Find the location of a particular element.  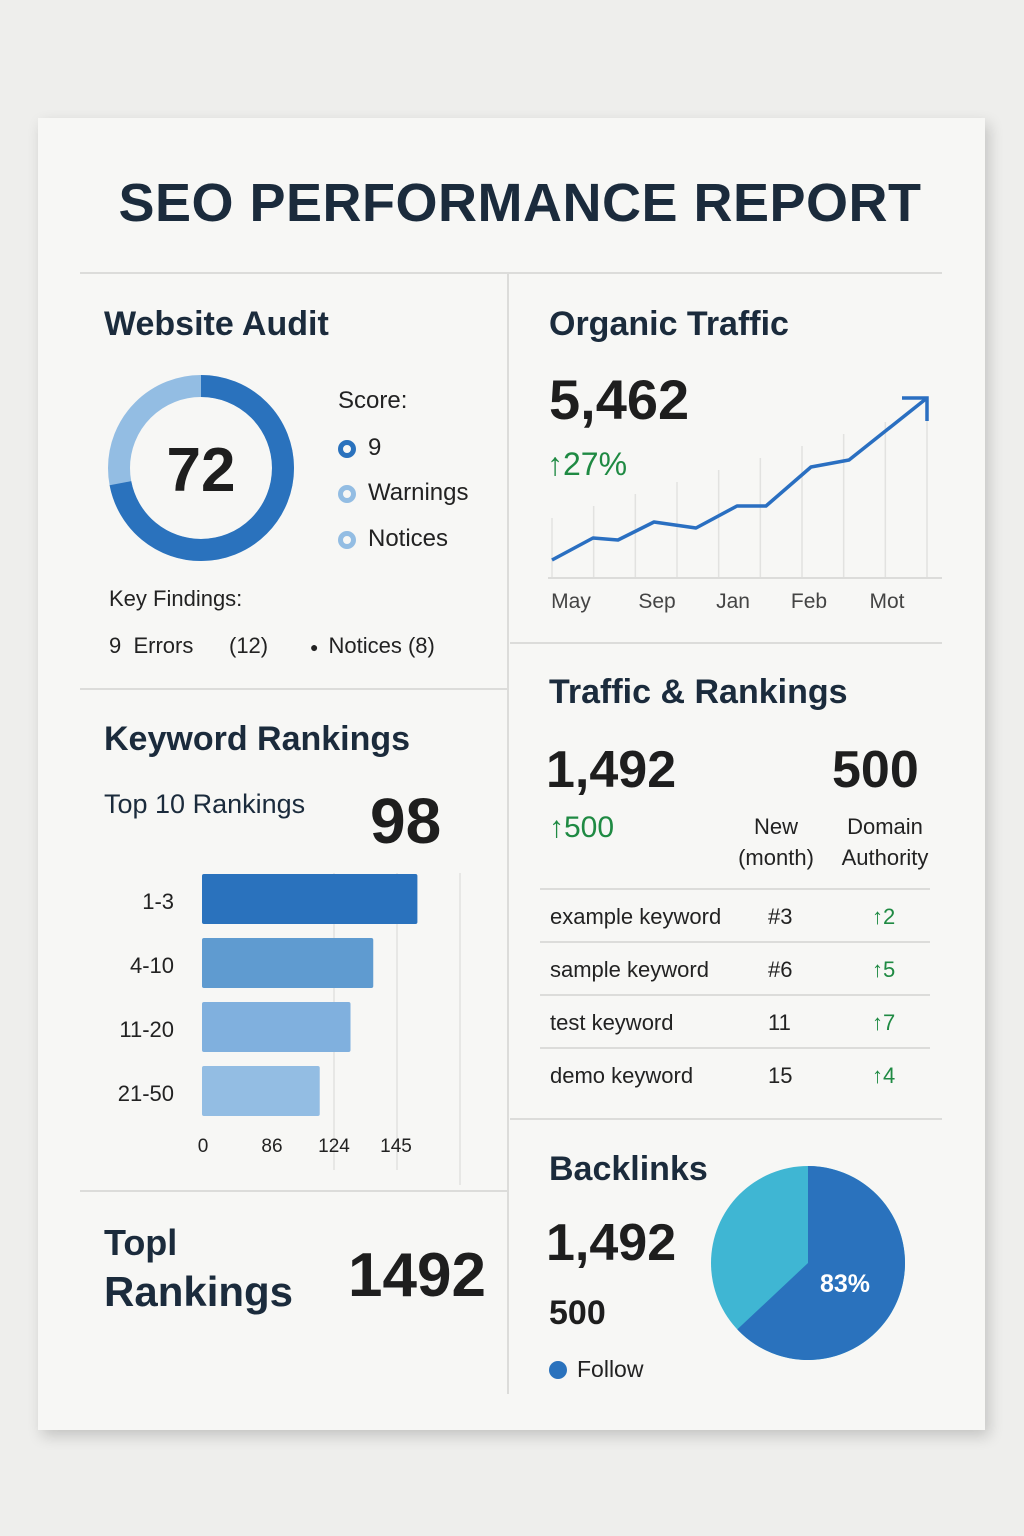

key-findings-label: Key Findings: is located at coordinates (176, 598).